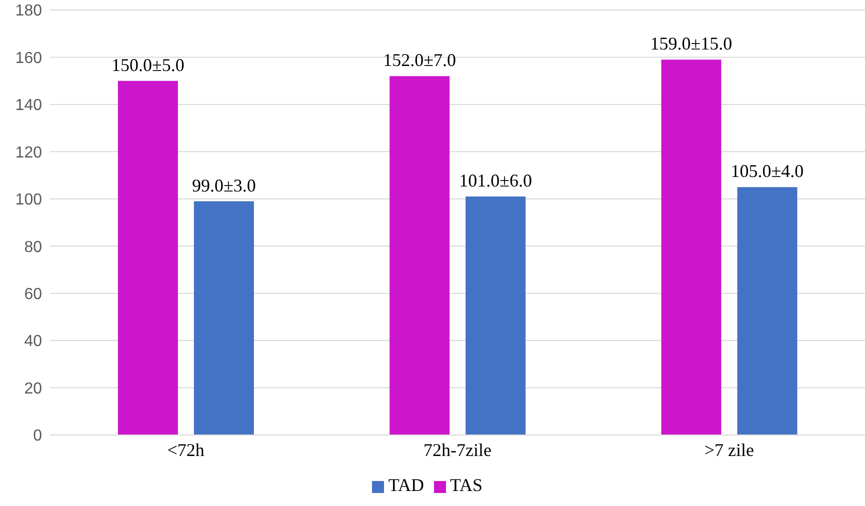  Describe the element at coordinates (458, 450) in the screenshot. I see `x-tick-label: 72h-7zile` at that location.